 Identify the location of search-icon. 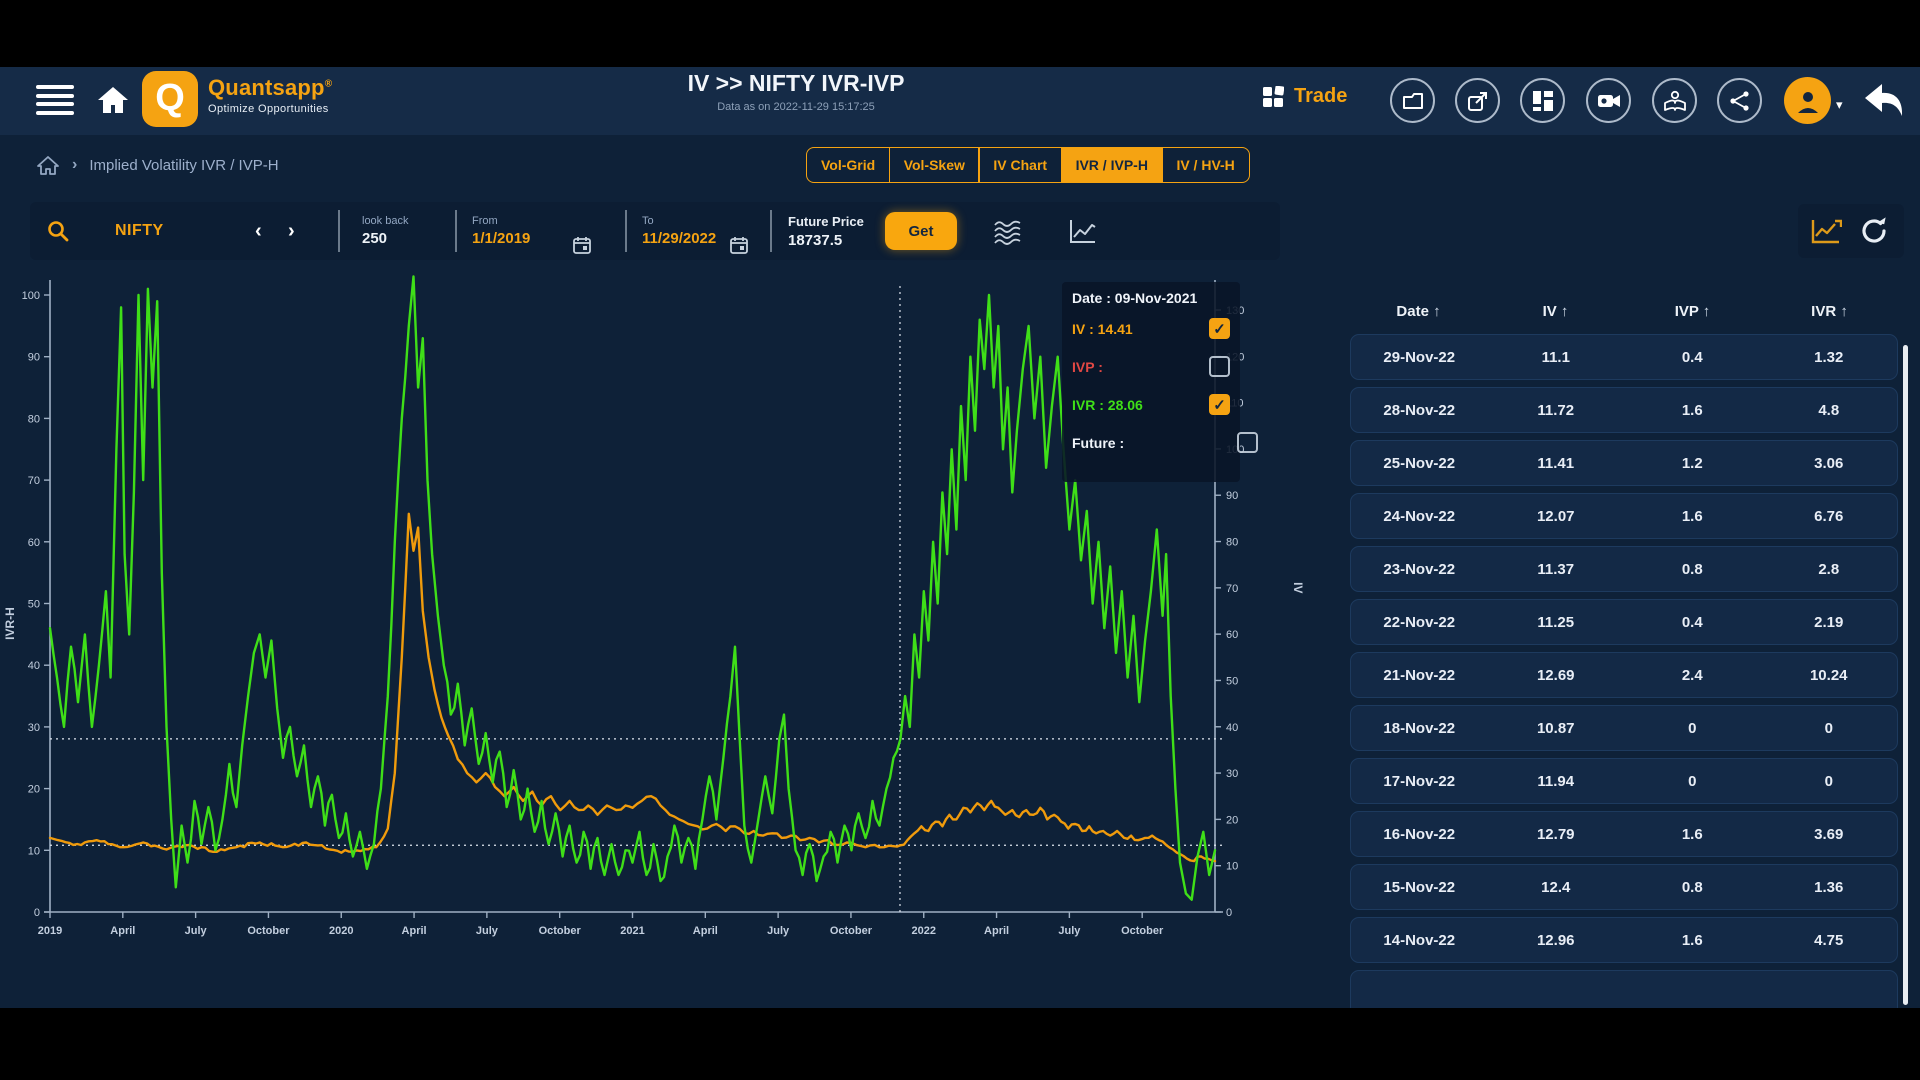
(58, 231).